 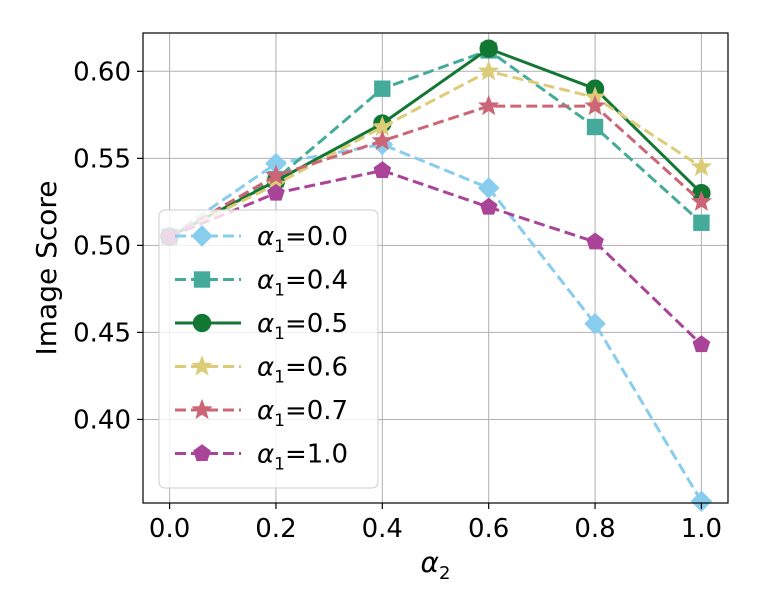 What do you see at coordinates (102, 159) in the screenshot?
I see `y-tick-label: 0.55` at bounding box center [102, 159].